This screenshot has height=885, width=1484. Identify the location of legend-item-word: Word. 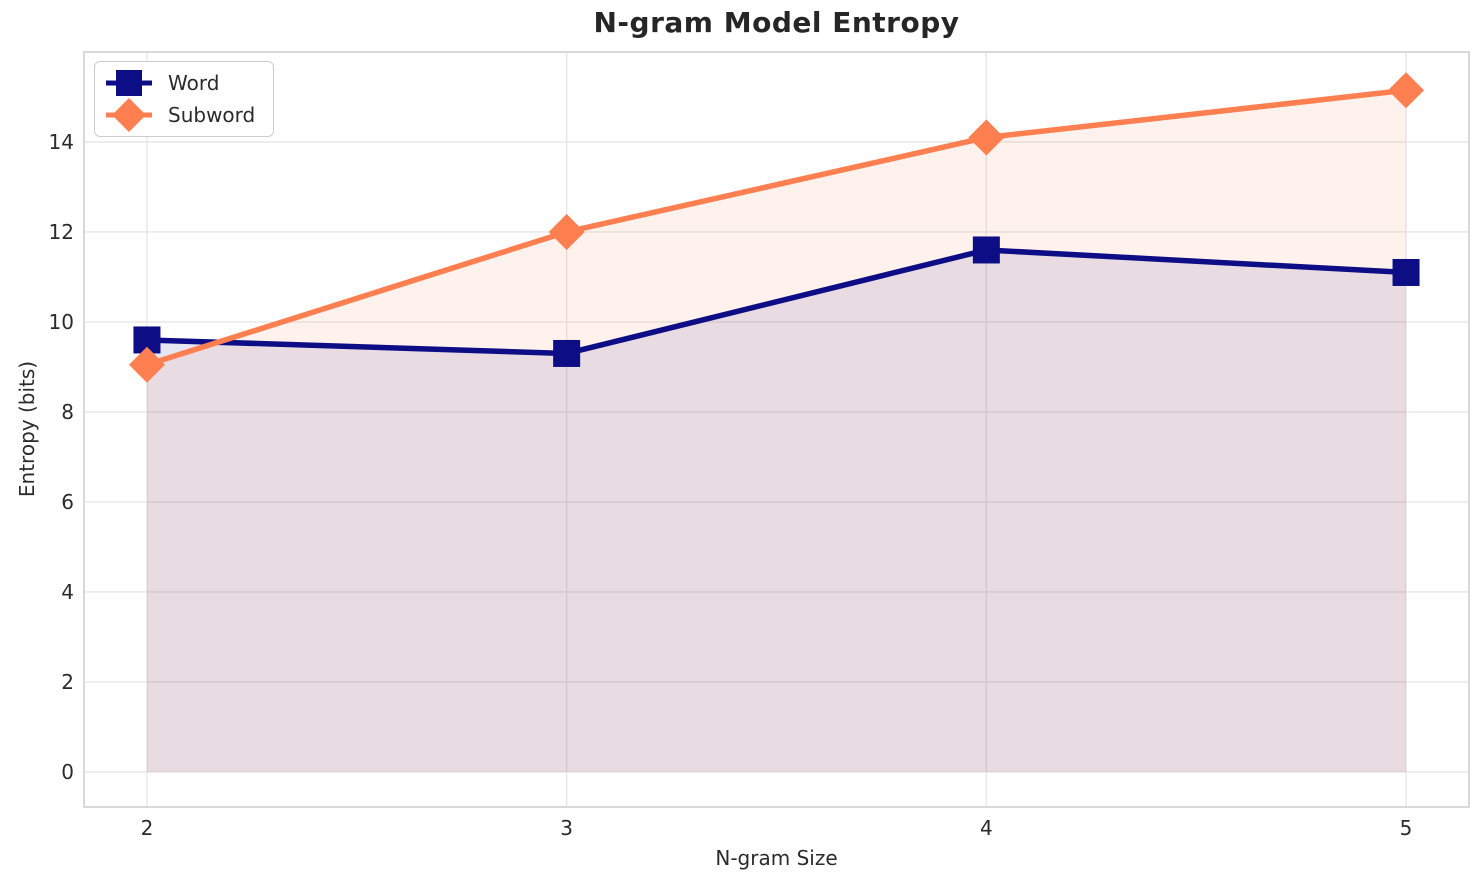
(179, 83).